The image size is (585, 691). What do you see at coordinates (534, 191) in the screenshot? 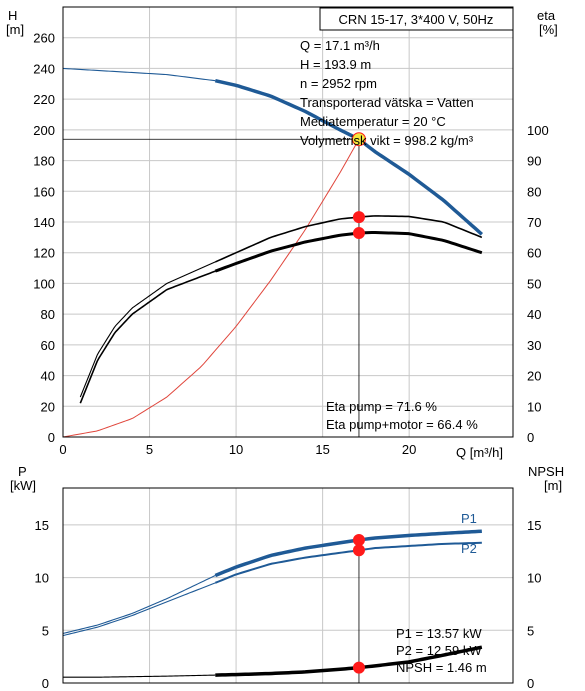
I see `top-right-tick-label: 80` at bounding box center [534, 191].